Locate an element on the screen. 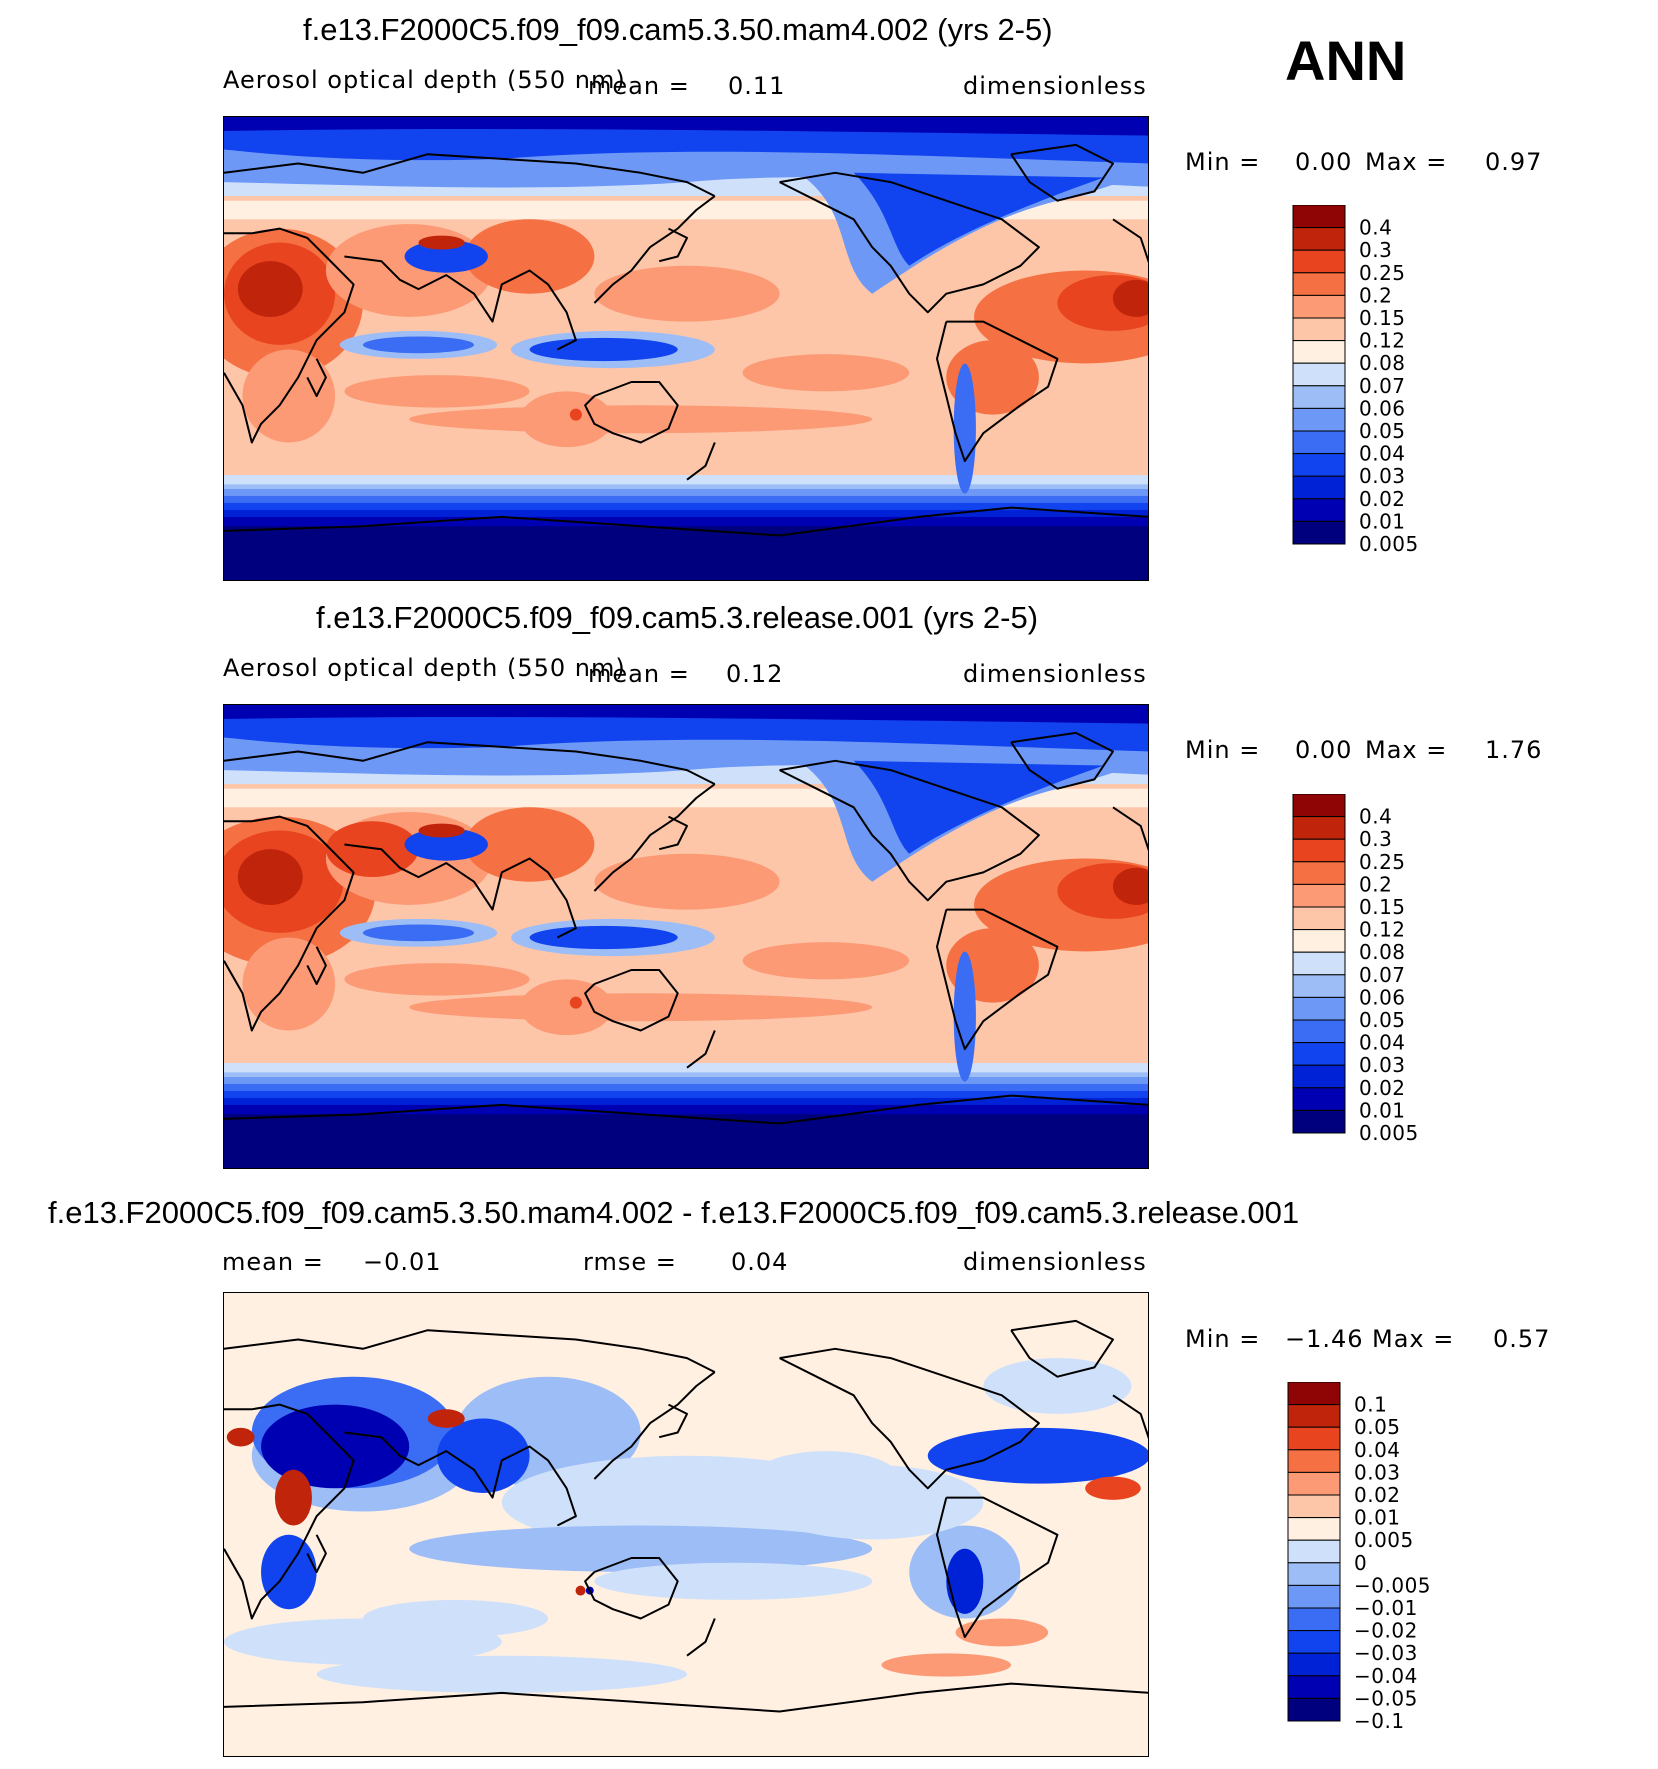  panel2-max-value: 1.76 is located at coordinates (1514, 750).